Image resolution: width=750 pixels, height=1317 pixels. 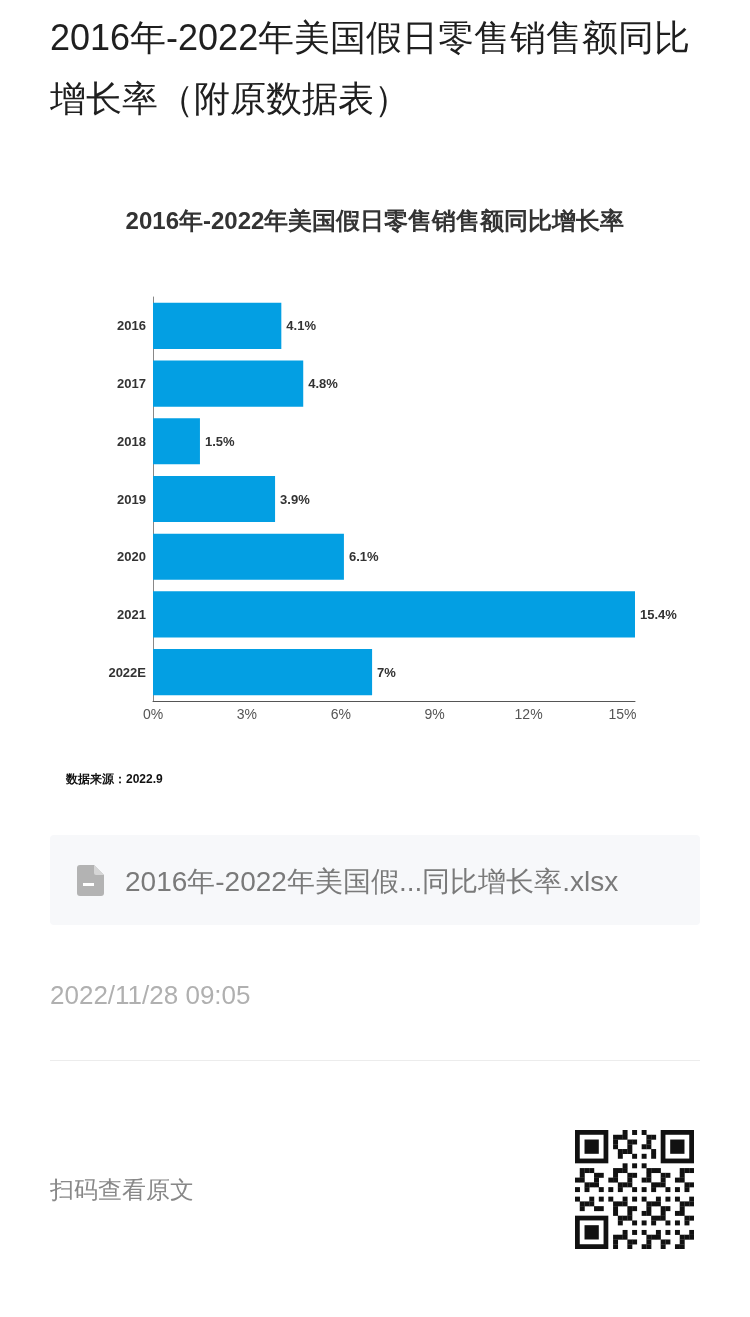 What do you see at coordinates (127, 672) in the screenshot?
I see `y-tick-label: 2022E` at bounding box center [127, 672].